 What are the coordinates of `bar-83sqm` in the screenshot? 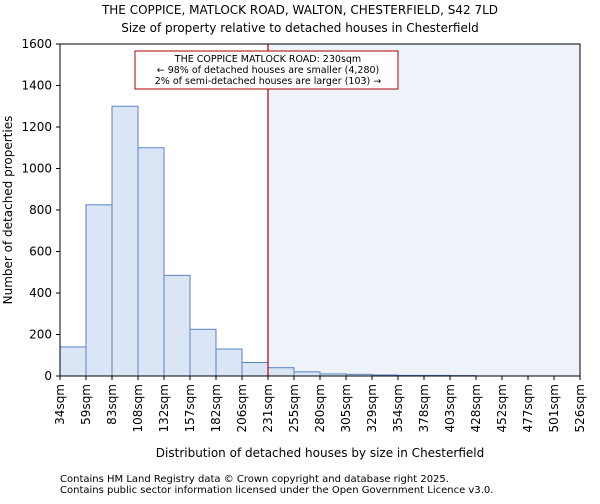 It's located at (125, 241).